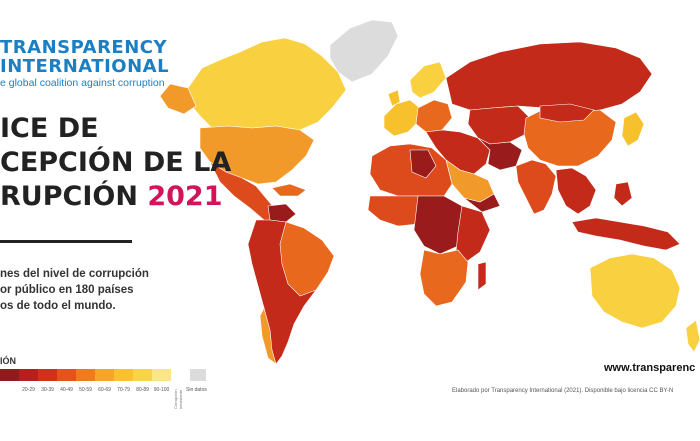 The width and height of the screenshot is (700, 441). I want to click on region-russia, so click(549, 77).